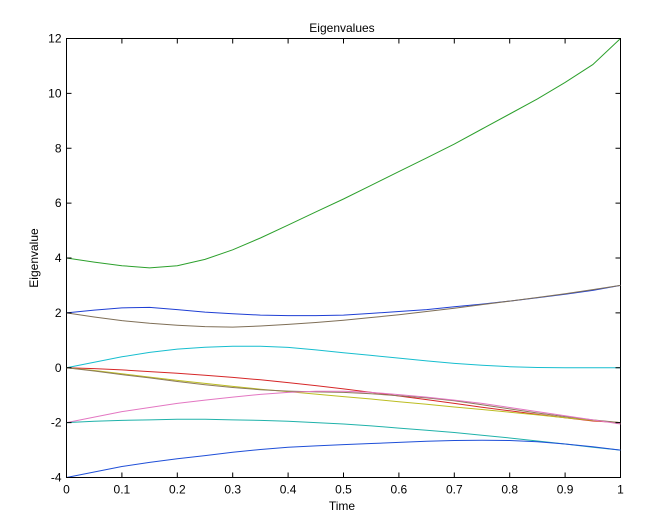 This screenshot has height=532, width=664. Describe the element at coordinates (509, 490) in the screenshot. I see `x-tick-label: 0.8` at that location.